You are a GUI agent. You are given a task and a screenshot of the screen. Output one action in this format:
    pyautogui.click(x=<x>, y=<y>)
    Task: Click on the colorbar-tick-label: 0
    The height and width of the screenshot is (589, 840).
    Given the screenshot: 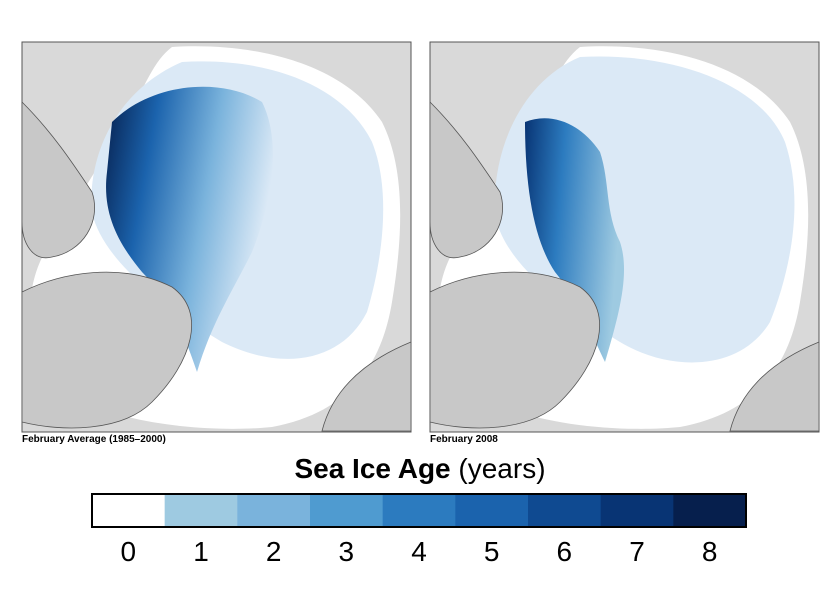 What is the action you would take?
    pyautogui.click(x=129, y=551)
    